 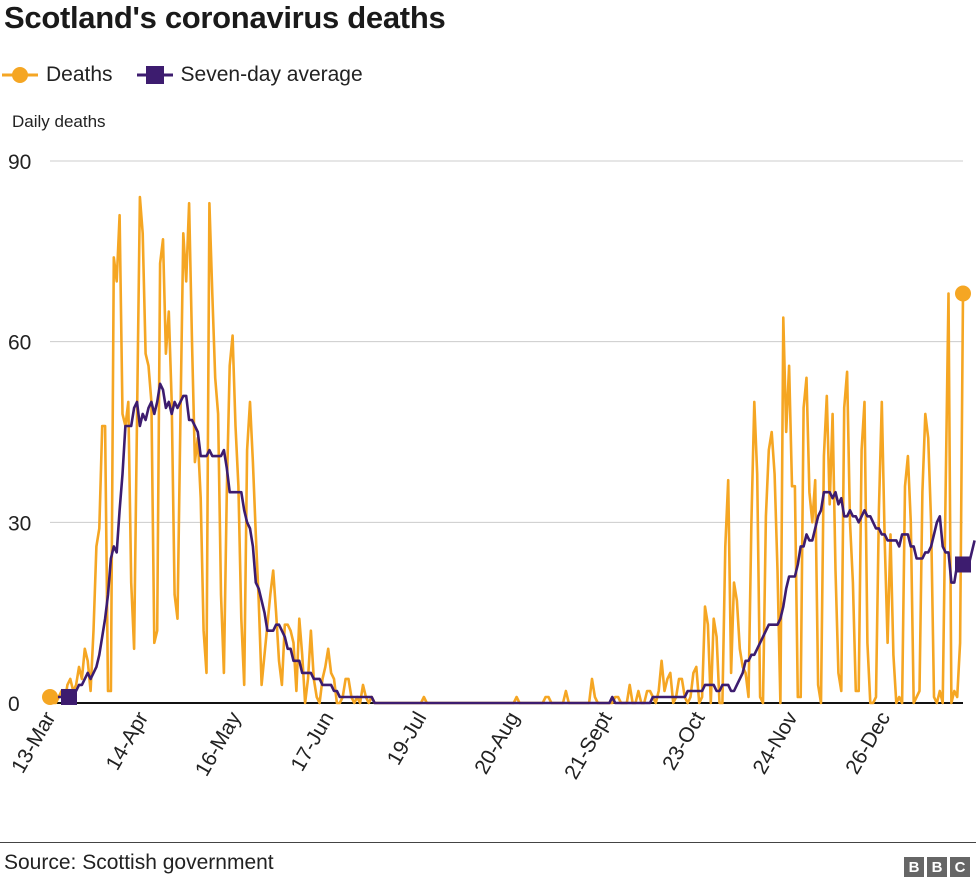 What do you see at coordinates (960, 867) in the screenshot?
I see `bbc-logo-letter: C` at bounding box center [960, 867].